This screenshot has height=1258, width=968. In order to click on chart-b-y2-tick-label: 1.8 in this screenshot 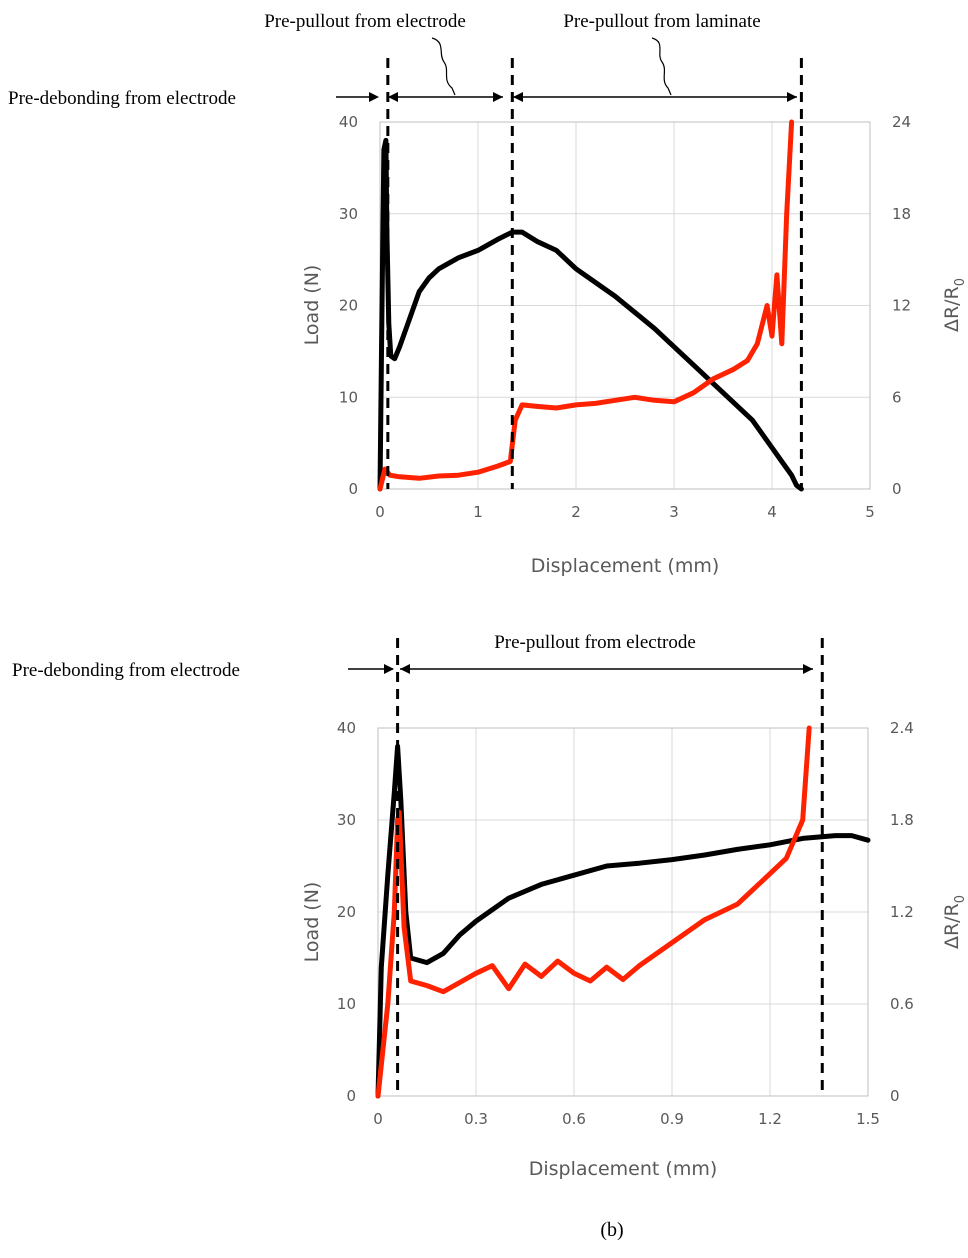, I will do `click(902, 820)`.